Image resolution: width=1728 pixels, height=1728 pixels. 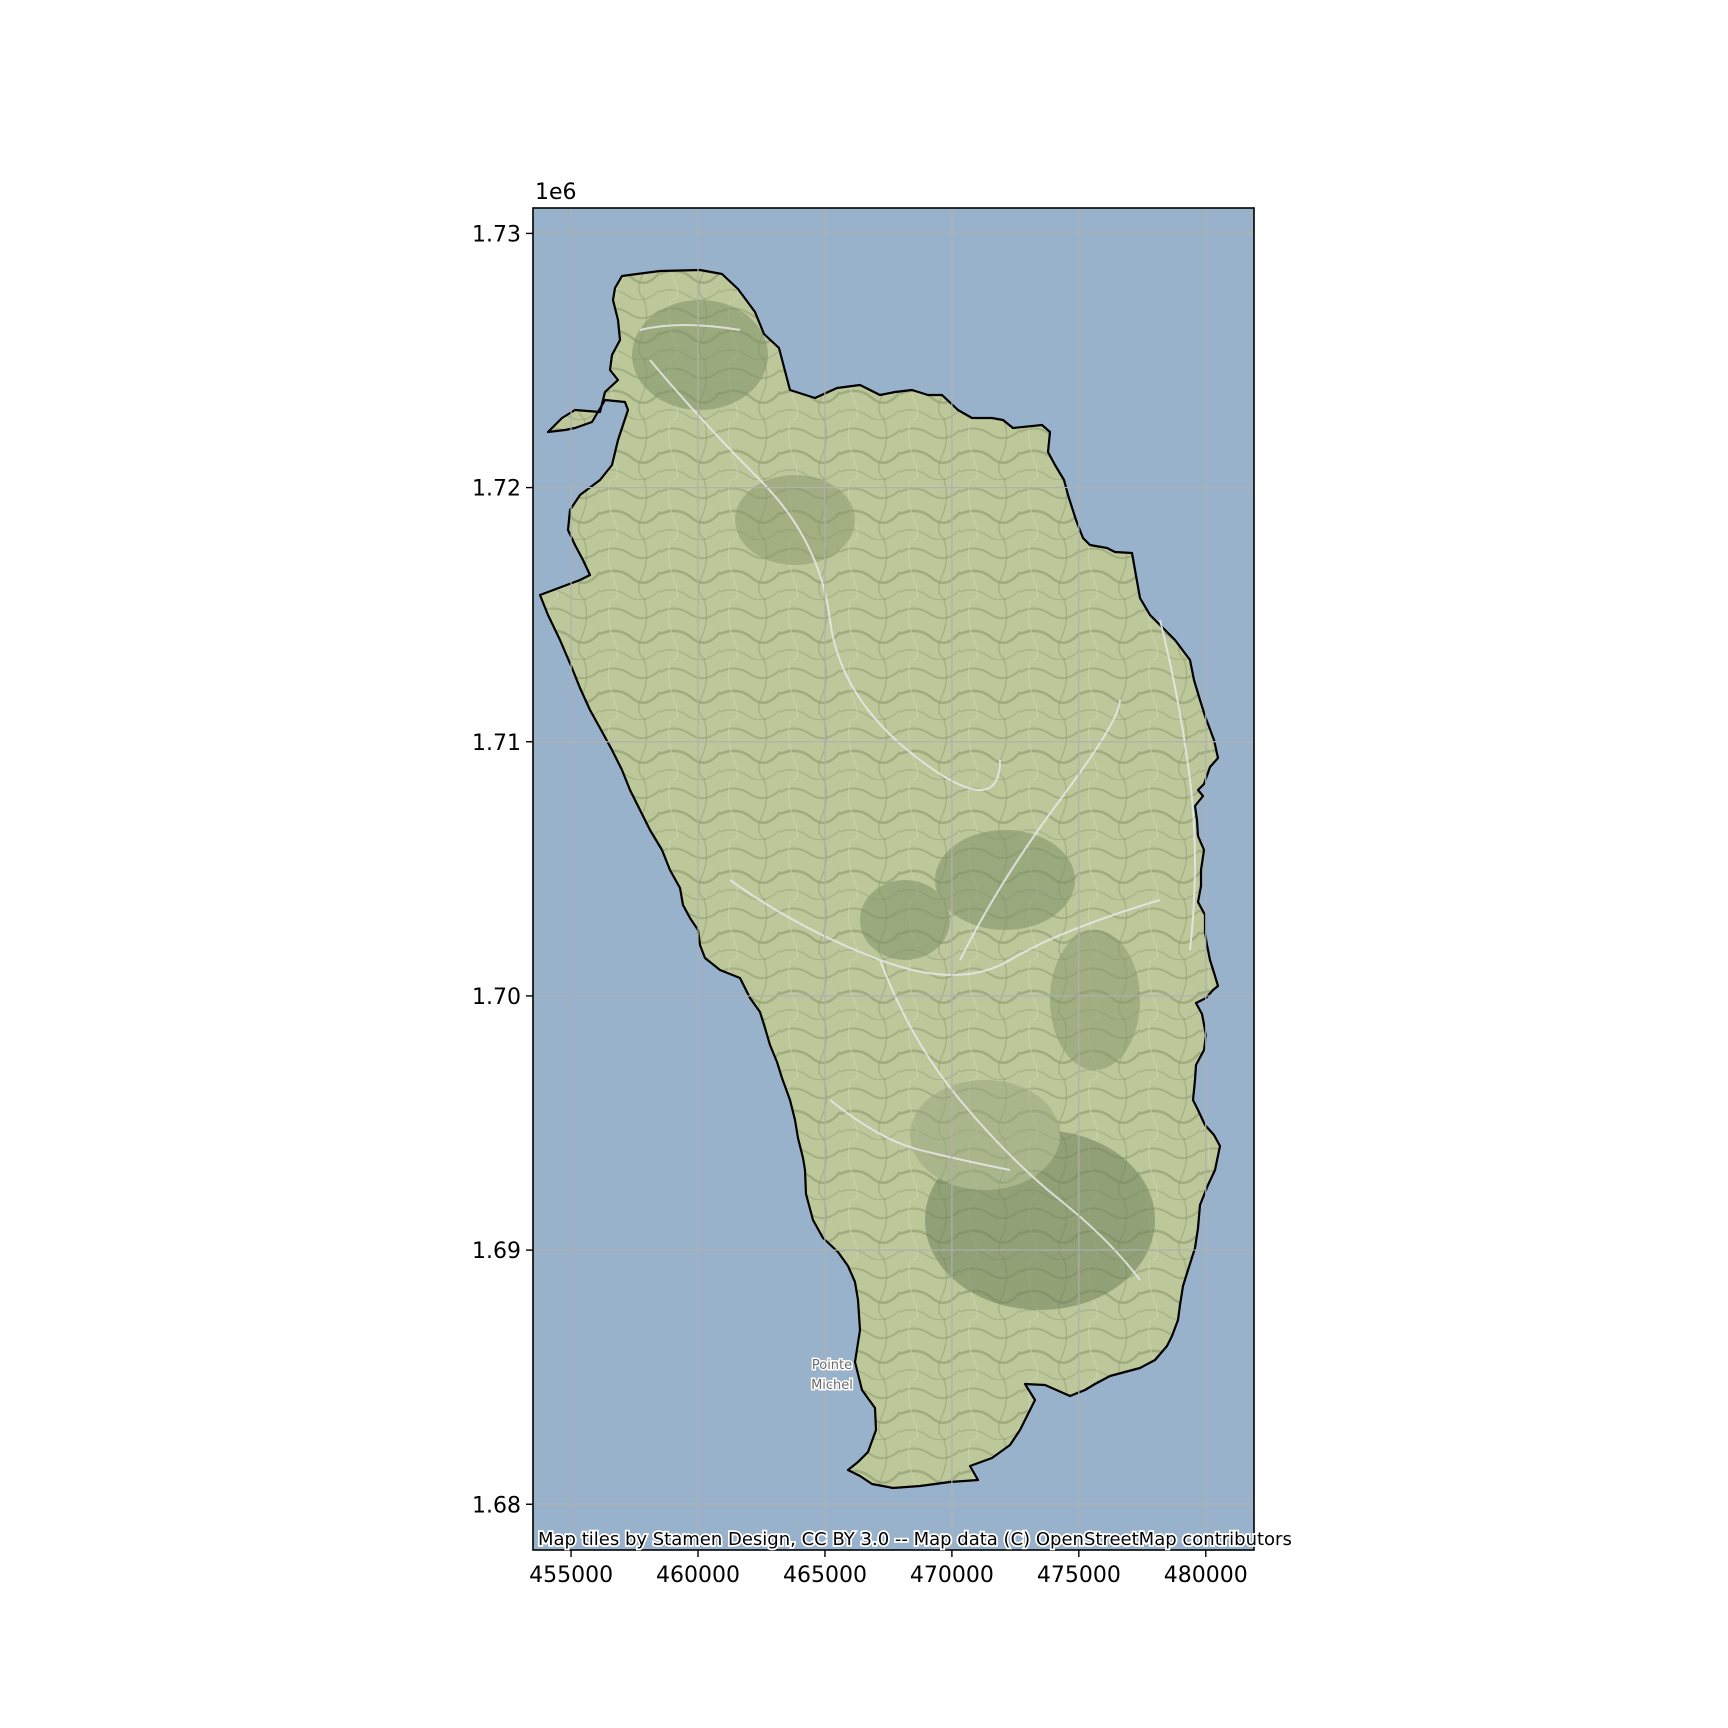 What do you see at coordinates (888, 1569) in the screenshot?
I see `x-axis: 455000 460000 465000 470000 475000 480000` at bounding box center [888, 1569].